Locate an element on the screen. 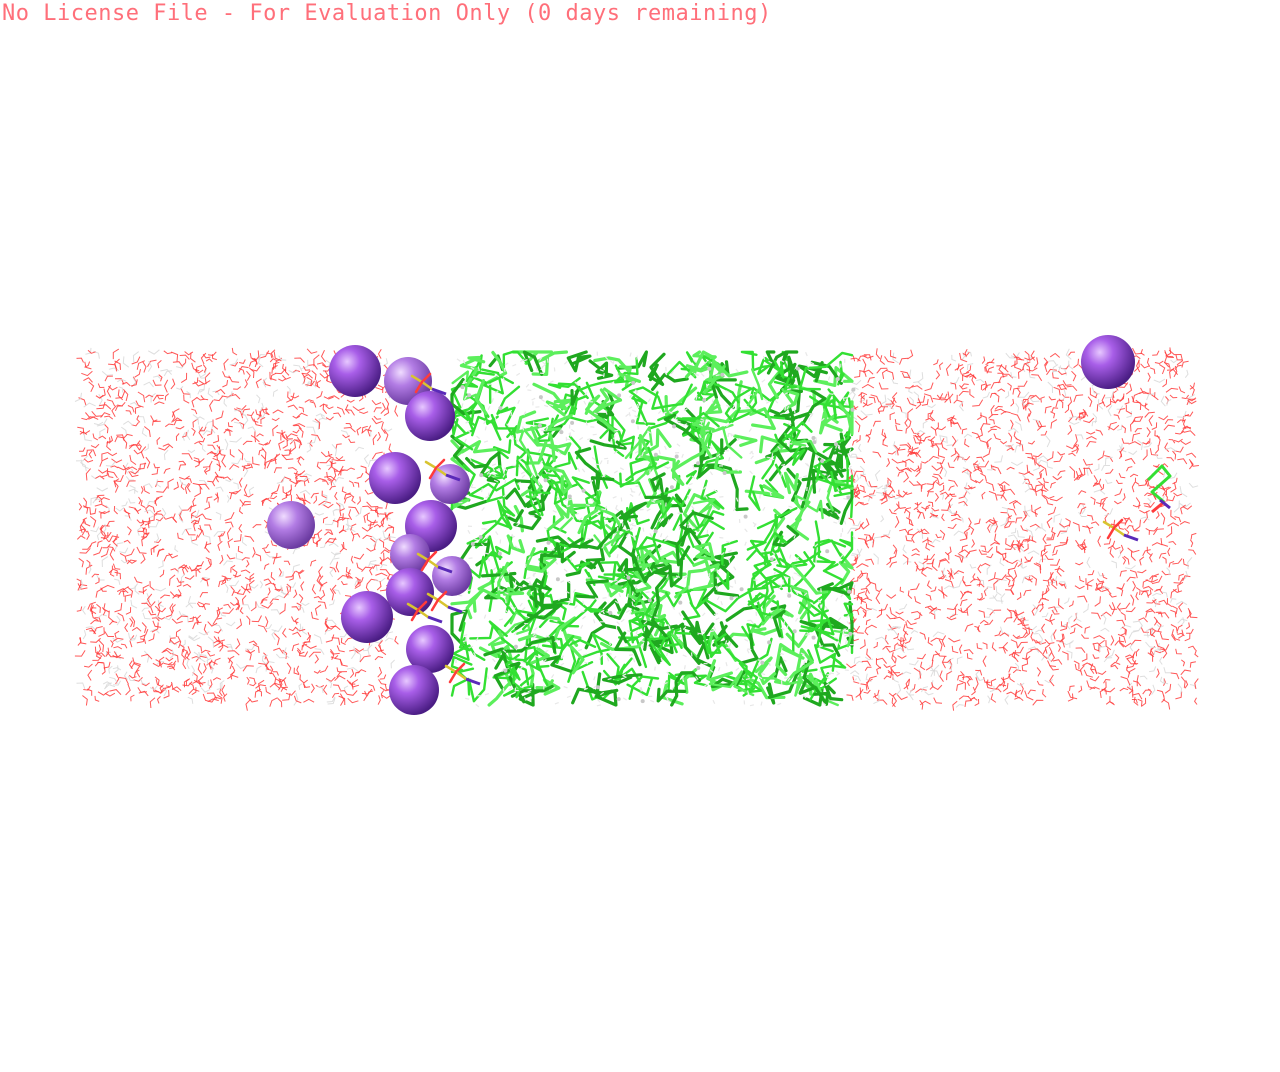 The image size is (1280, 1072). water-region-left is located at coordinates (236, 529).